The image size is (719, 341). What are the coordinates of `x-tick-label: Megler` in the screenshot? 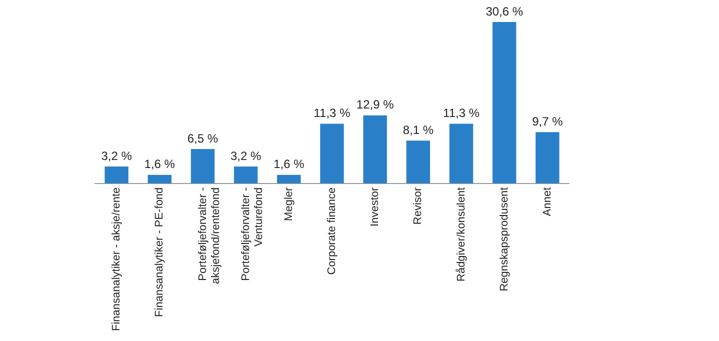 It's located at (288, 203).